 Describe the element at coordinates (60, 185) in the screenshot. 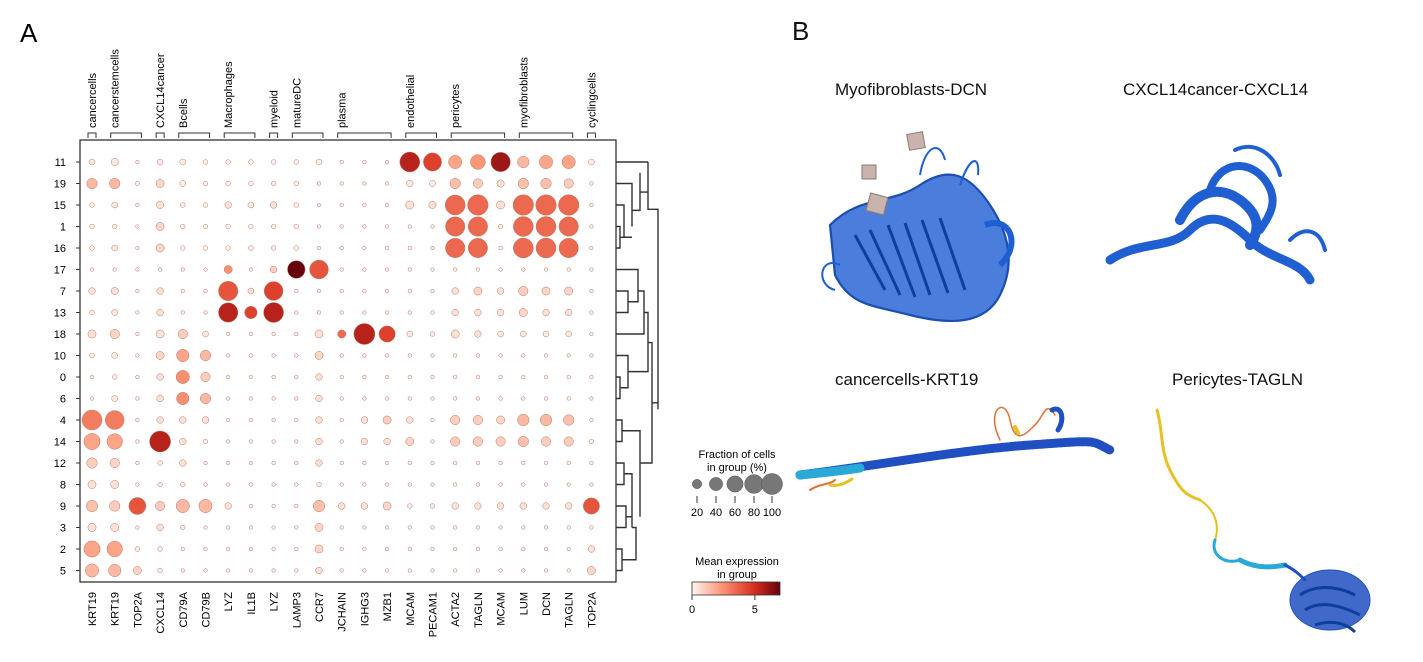

I see `cluster-label: 19` at that location.